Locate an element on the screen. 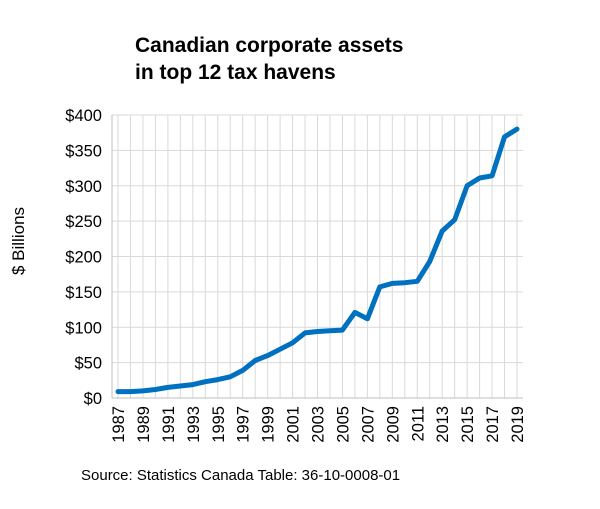 Image resolution: width=600 pixels, height=509 pixels. x-tick-label: 2003 is located at coordinates (319, 424).